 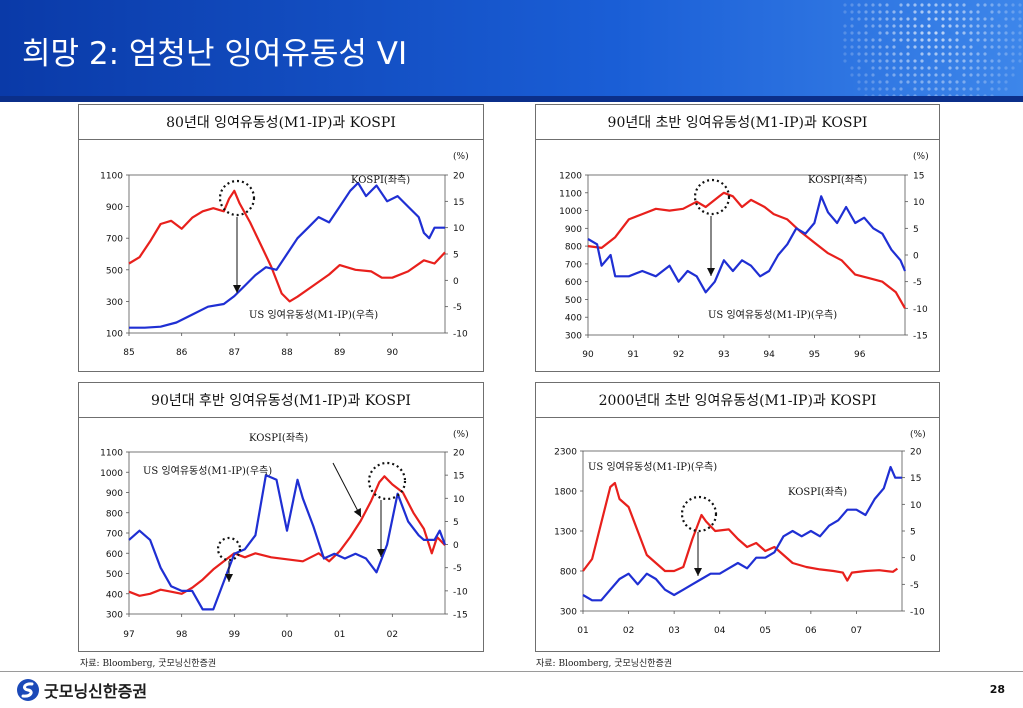 What do you see at coordinates (633, 355) in the screenshot?
I see `x-tick-label: 91` at bounding box center [633, 355].